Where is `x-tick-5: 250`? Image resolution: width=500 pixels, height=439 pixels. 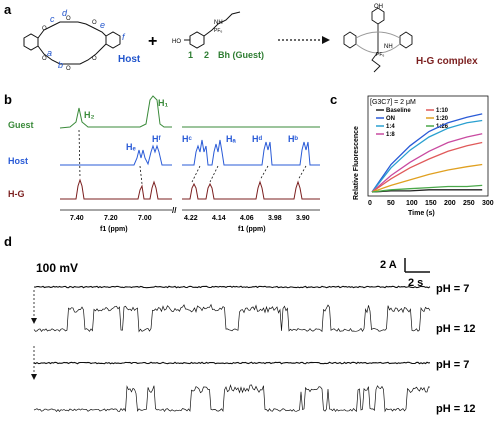 x-tick-5: 250 is located at coordinates (469, 203).